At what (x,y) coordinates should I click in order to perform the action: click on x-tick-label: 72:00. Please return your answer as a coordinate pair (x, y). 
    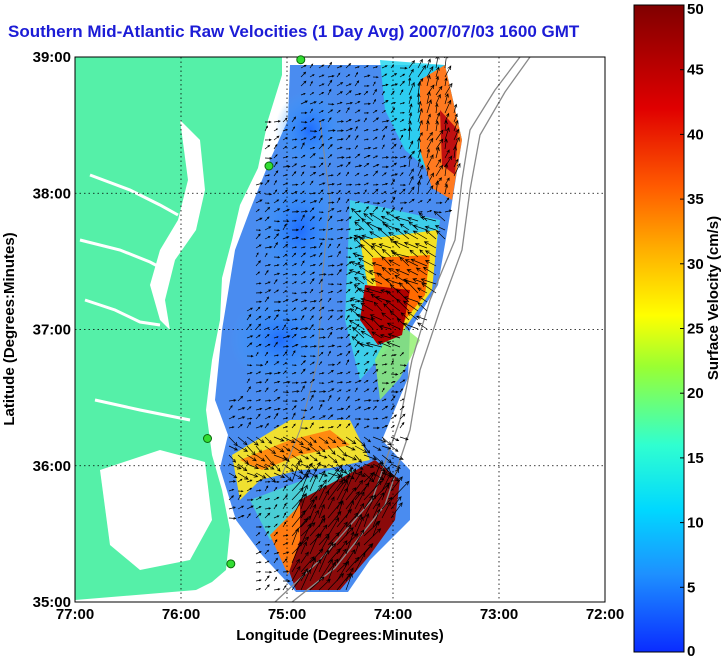
    Looking at the image, I should click on (605, 614).